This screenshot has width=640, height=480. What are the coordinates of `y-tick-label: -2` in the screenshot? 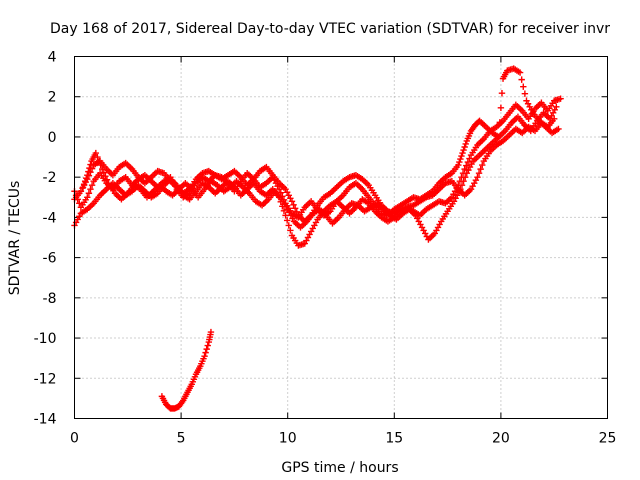 It's located at (50, 178).